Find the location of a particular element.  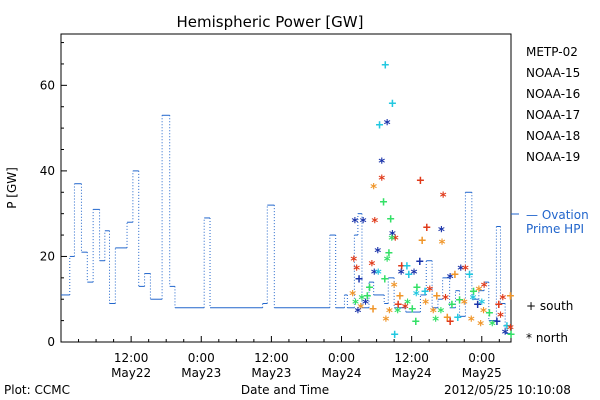

y-tick-label: 0 is located at coordinates (51, 342).